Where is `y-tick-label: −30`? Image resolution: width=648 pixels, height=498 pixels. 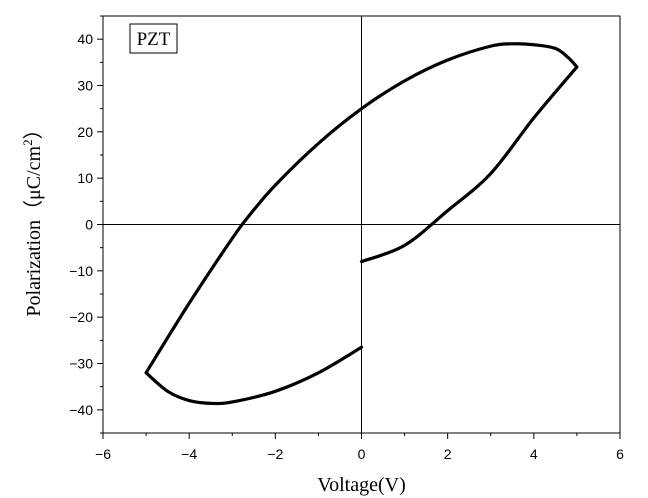
y-tick-label: −30 is located at coordinates (81, 364).